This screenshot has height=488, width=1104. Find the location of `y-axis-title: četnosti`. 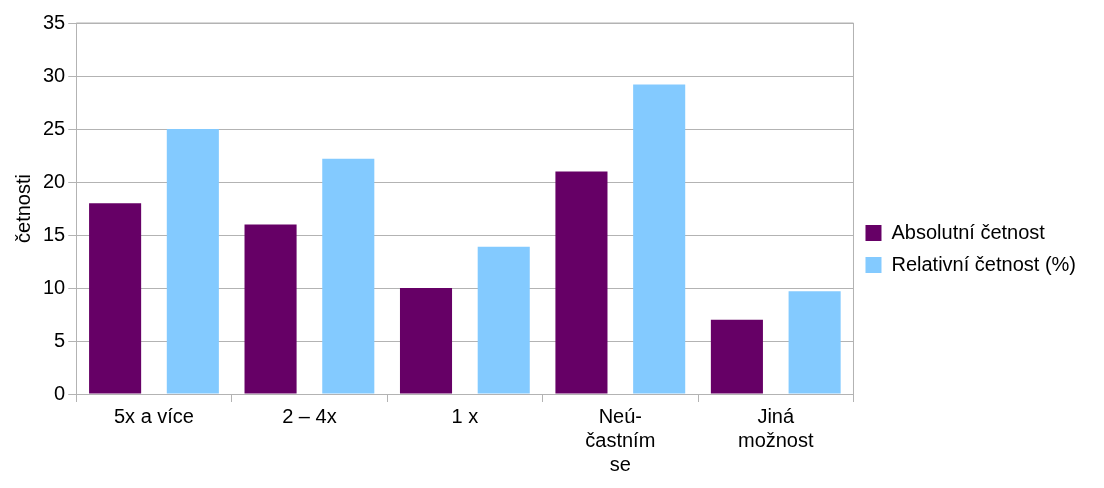

y-axis-title: četnosti is located at coordinates (22, 208).